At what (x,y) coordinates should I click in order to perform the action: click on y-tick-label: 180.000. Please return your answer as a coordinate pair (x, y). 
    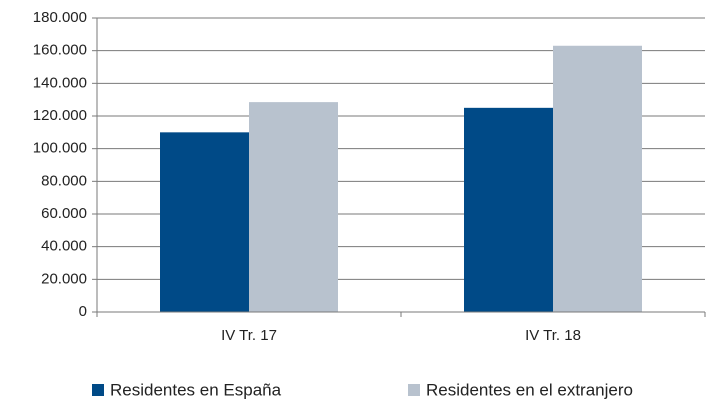
    Looking at the image, I should click on (60, 17).